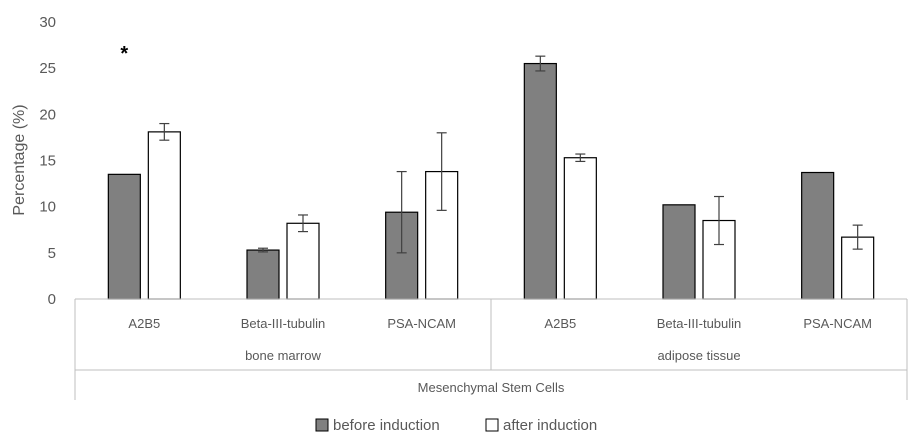  Describe the element at coordinates (52, 299) in the screenshot. I see `y-tick-label: 0` at that location.